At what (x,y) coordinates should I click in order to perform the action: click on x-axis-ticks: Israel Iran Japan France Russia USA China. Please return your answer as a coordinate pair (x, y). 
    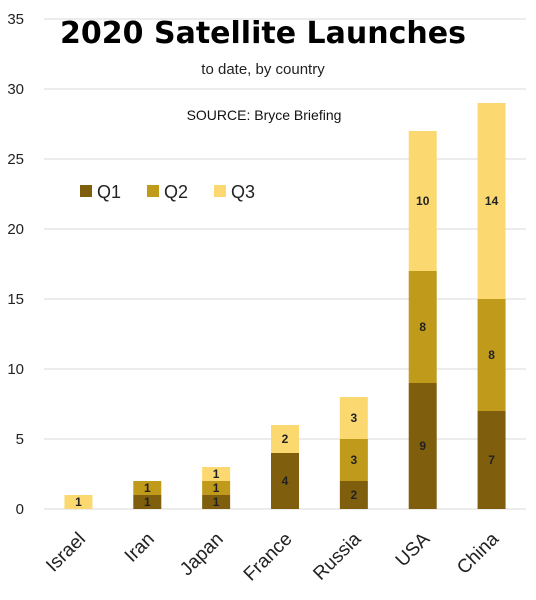
    Looking at the image, I should click on (272, 556).